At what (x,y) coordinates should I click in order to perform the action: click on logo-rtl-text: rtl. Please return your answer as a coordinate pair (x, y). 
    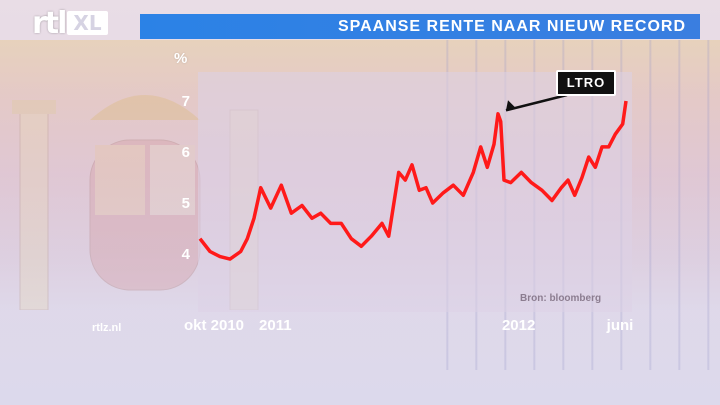
    Looking at the image, I should click on (49, 23).